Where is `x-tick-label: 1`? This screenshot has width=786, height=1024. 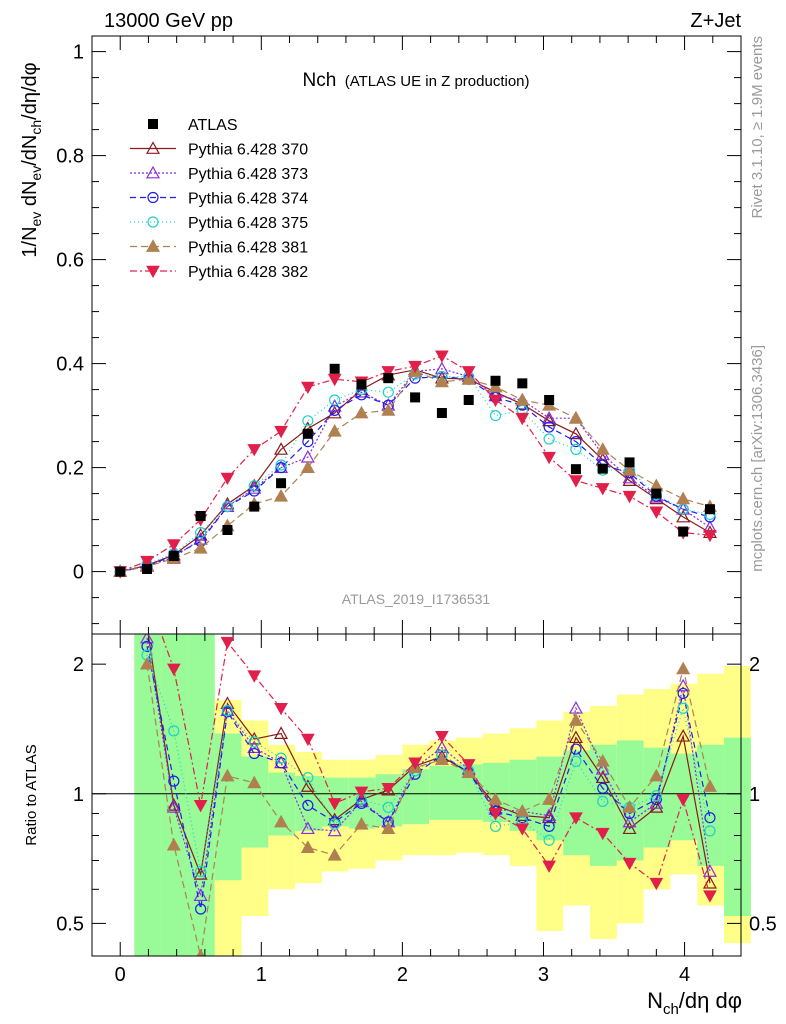 x-tick-label: 1 is located at coordinates (261, 975).